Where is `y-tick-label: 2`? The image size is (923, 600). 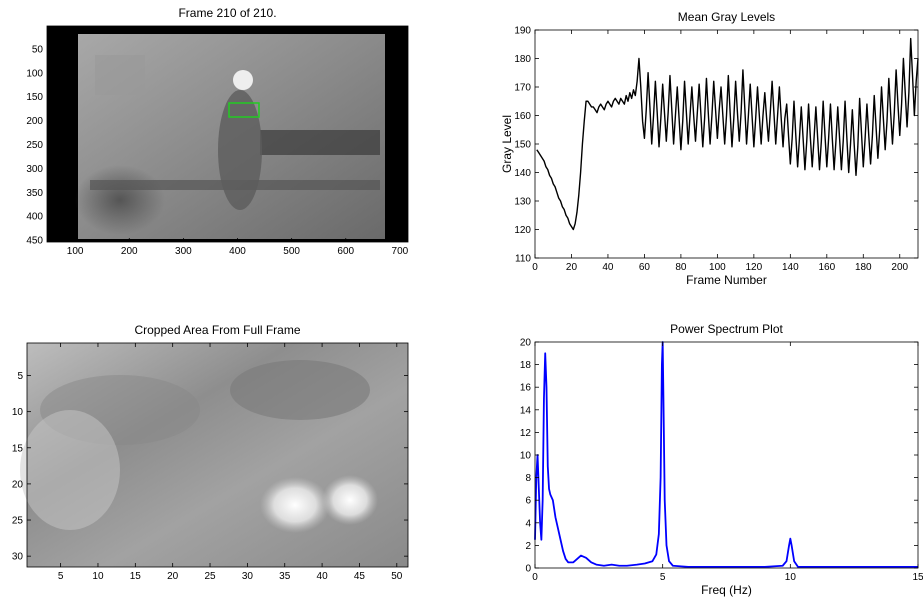 y-tick-label: 2 is located at coordinates (528, 546).